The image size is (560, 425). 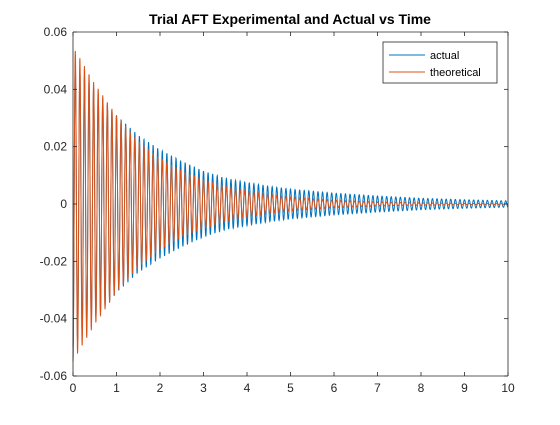 What do you see at coordinates (421, 388) in the screenshot?
I see `x-tick-label: 8` at bounding box center [421, 388].